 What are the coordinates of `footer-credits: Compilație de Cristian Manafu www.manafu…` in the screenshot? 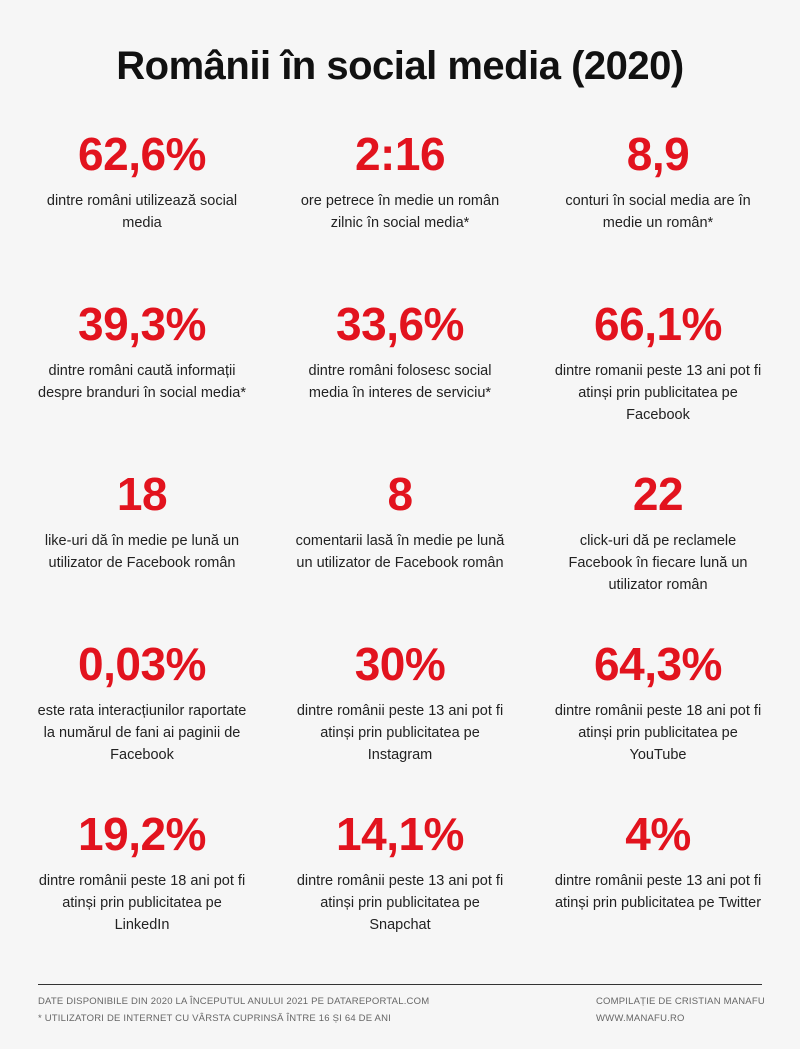 It's located at (680, 1010).